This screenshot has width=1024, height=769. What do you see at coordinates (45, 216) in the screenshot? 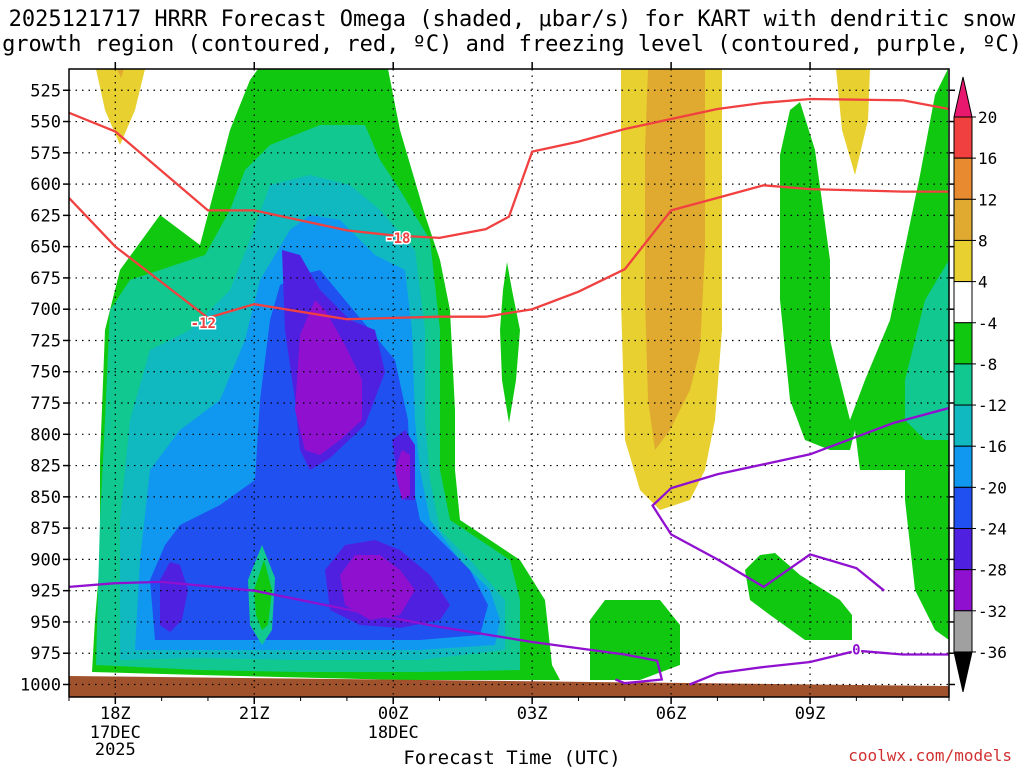
I see `y-tick-label: 625` at bounding box center [45, 216].